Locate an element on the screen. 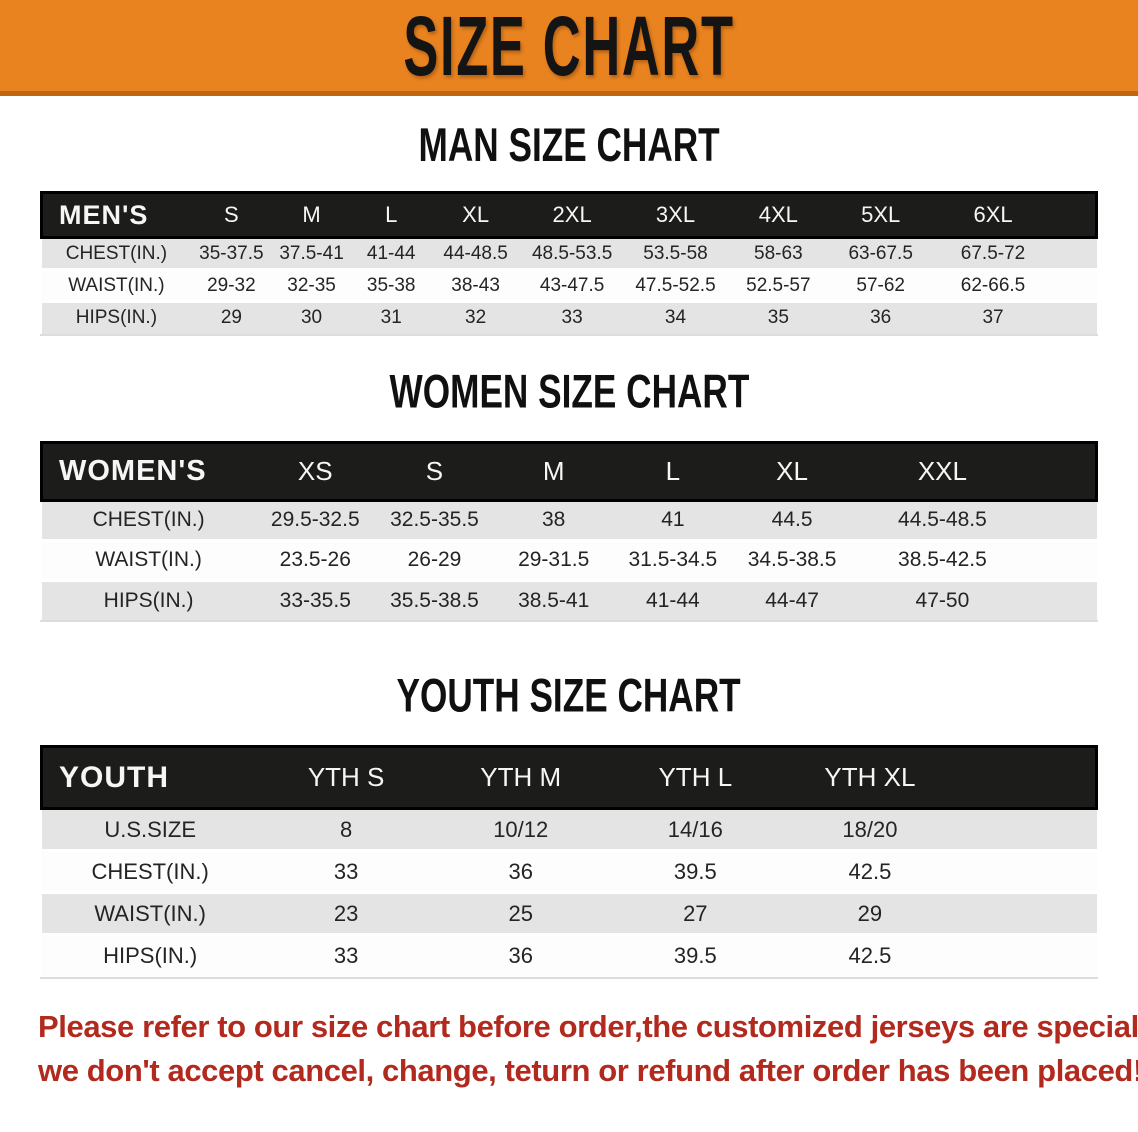 Image resolution: width=1138 pixels, height=1132 pixels. size-header-row: WOMEN'S XS S M L XL XXL is located at coordinates (569, 471).